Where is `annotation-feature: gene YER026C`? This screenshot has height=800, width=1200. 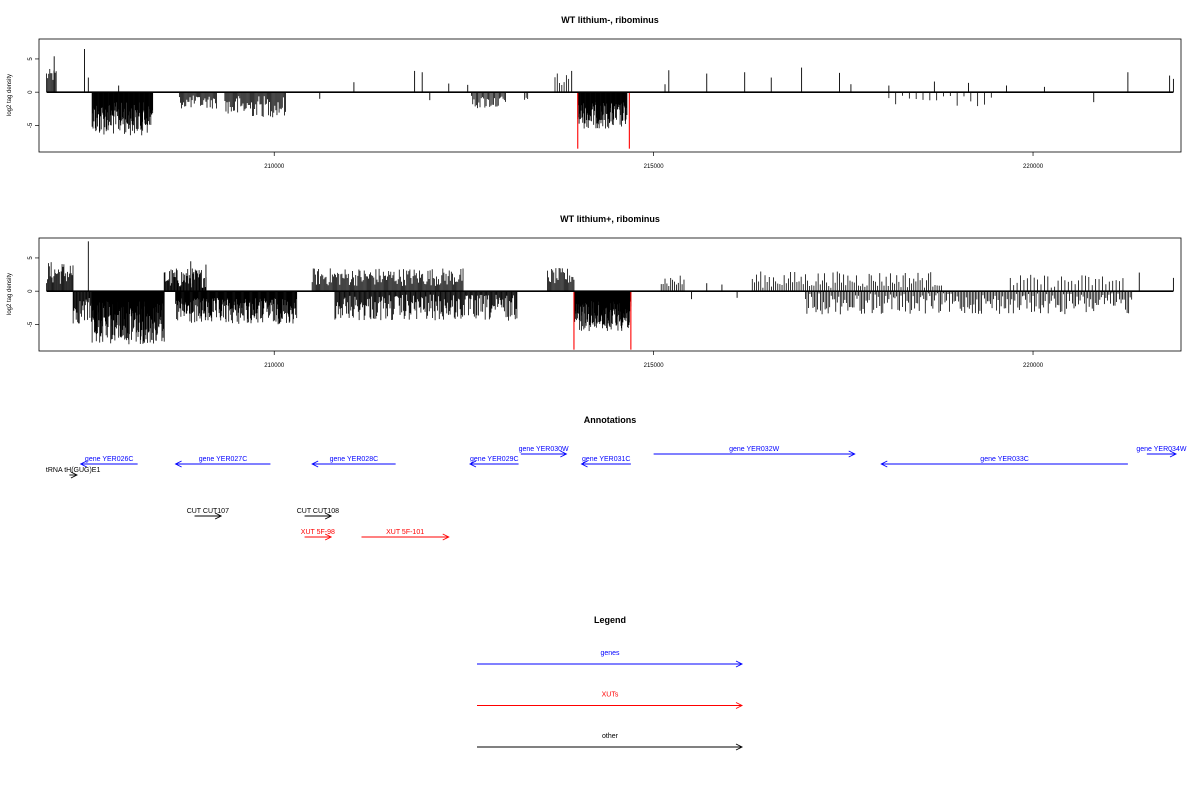 annotation-feature: gene YER026C is located at coordinates (108, 462).